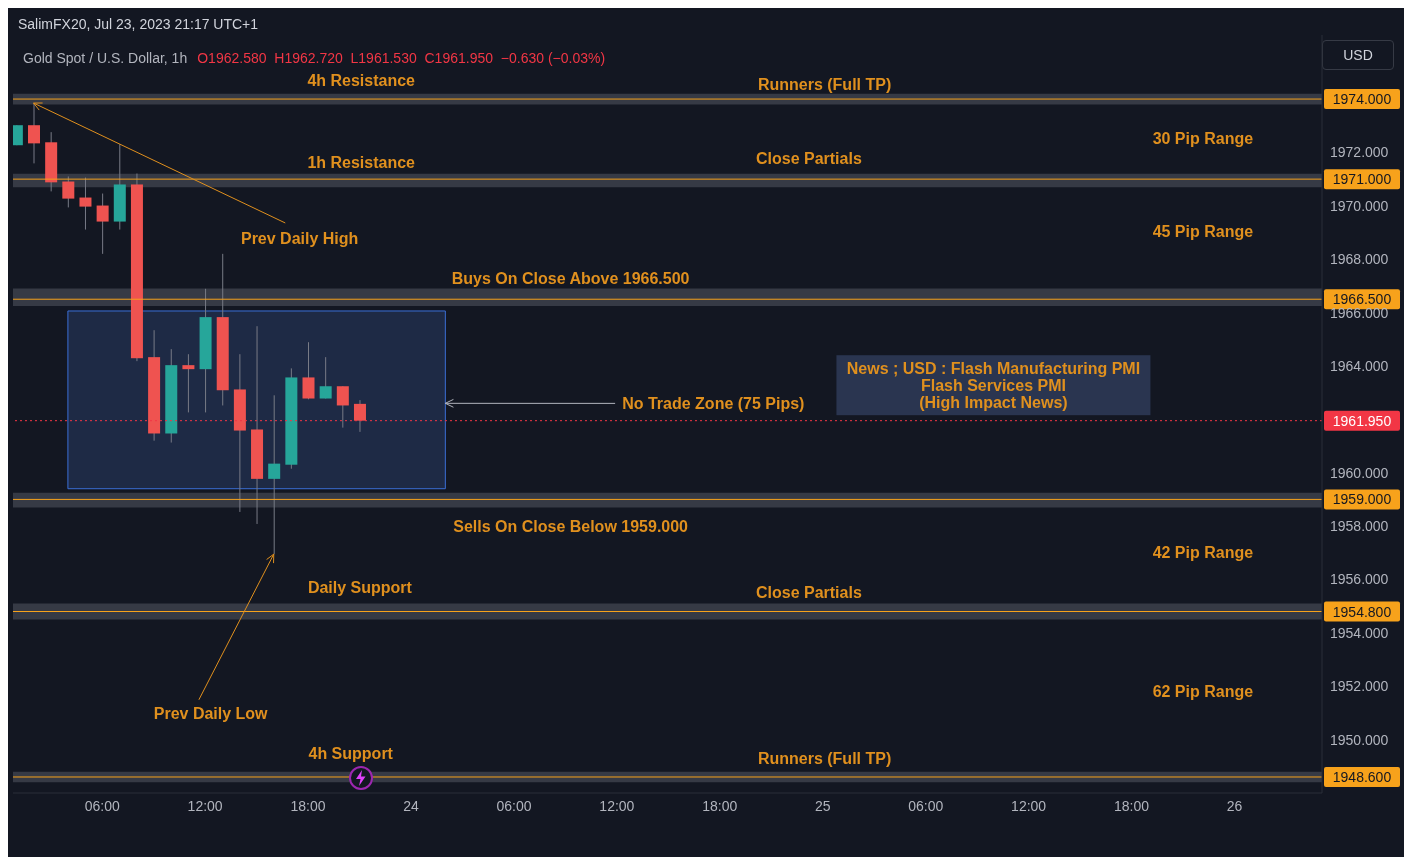 The height and width of the screenshot is (865, 1412). Describe the element at coordinates (1359, 686) in the screenshot. I see `y-tick-label: 1952.000` at that location.